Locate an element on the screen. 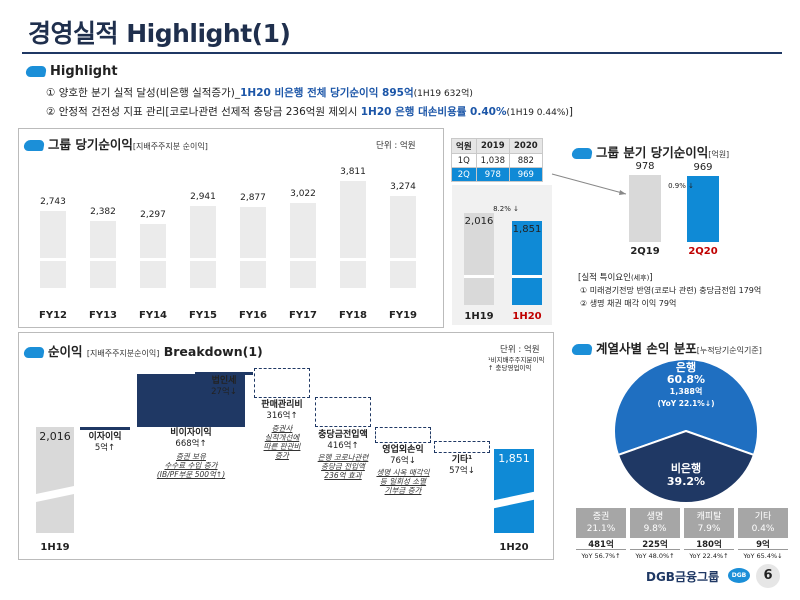  wf-name: 충당금전입액 is located at coordinates (343, 435).